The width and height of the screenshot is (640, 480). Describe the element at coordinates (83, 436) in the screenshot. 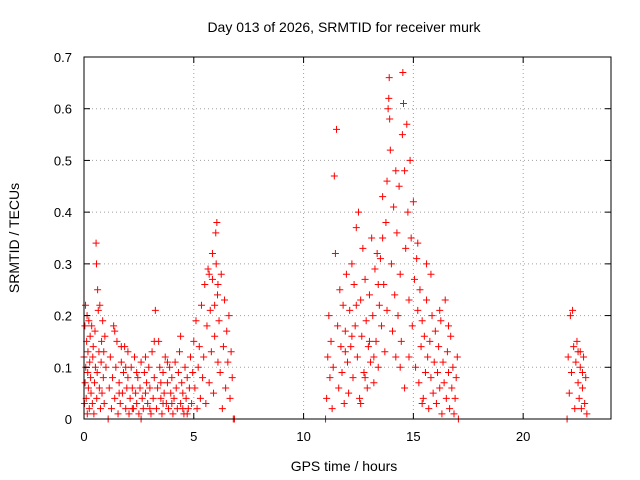

I see `x-tick-label: 0` at that location.